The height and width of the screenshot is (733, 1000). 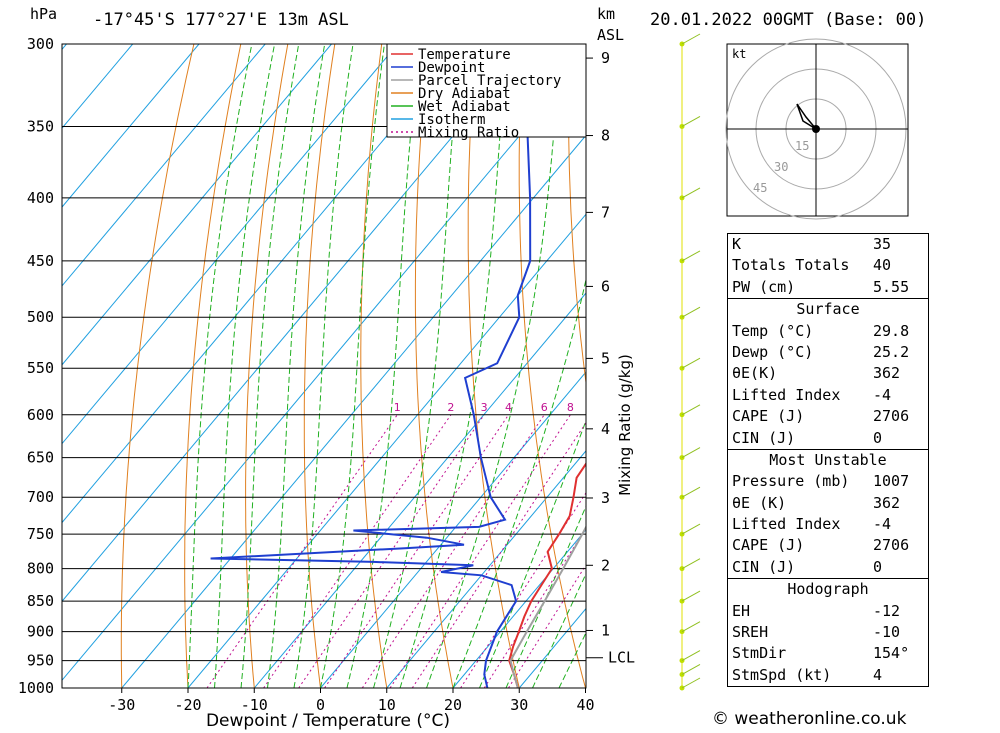 I want to click on surface-label: CIN (J), so click(x=764, y=437).